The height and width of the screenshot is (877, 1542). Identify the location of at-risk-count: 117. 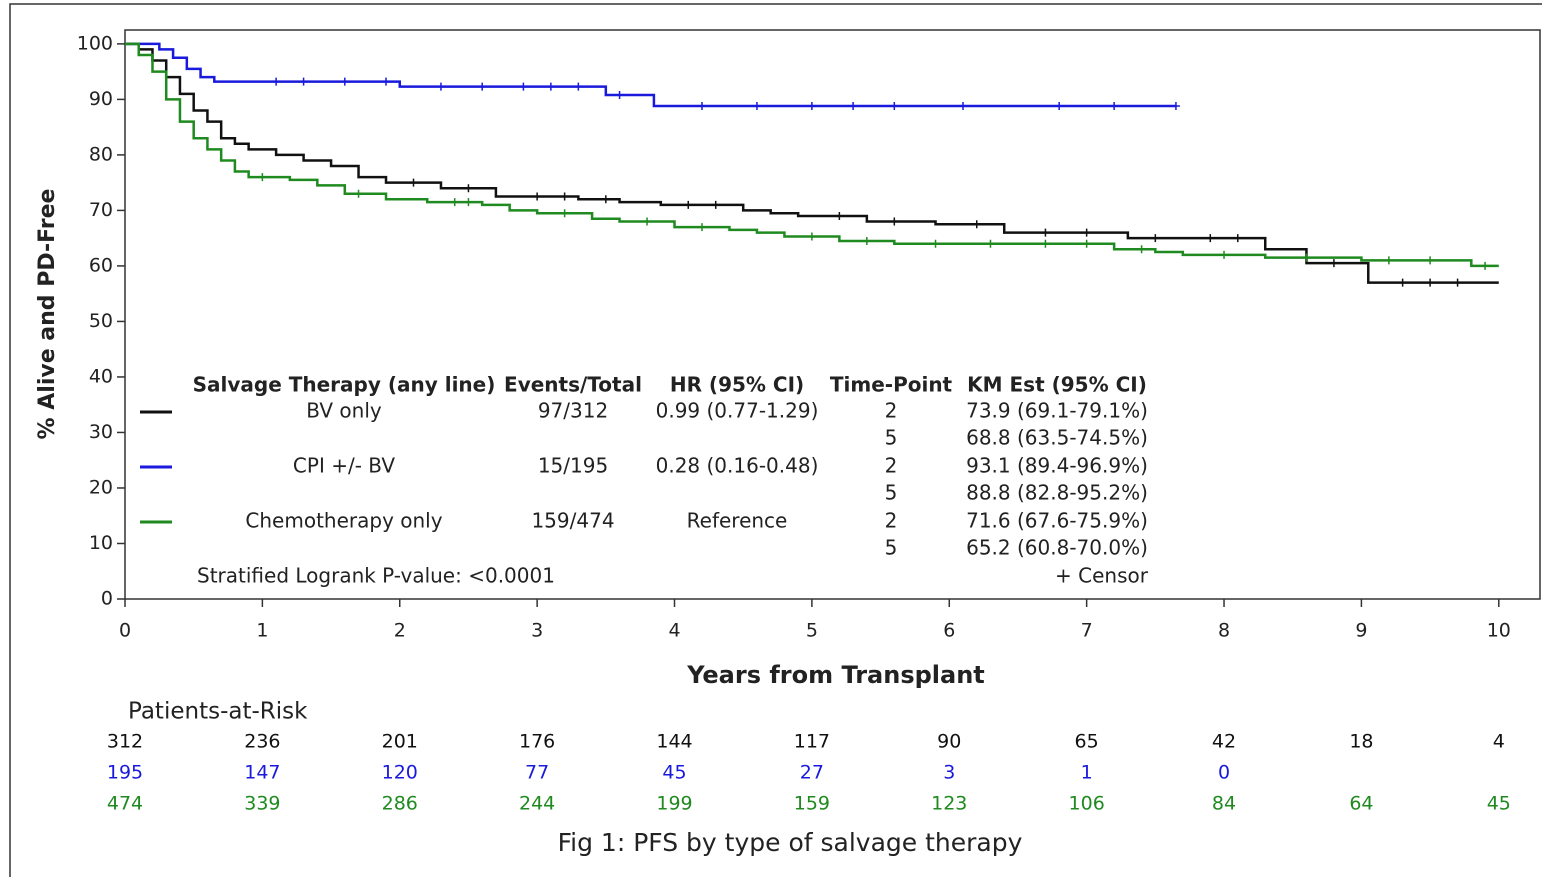
(812, 742).